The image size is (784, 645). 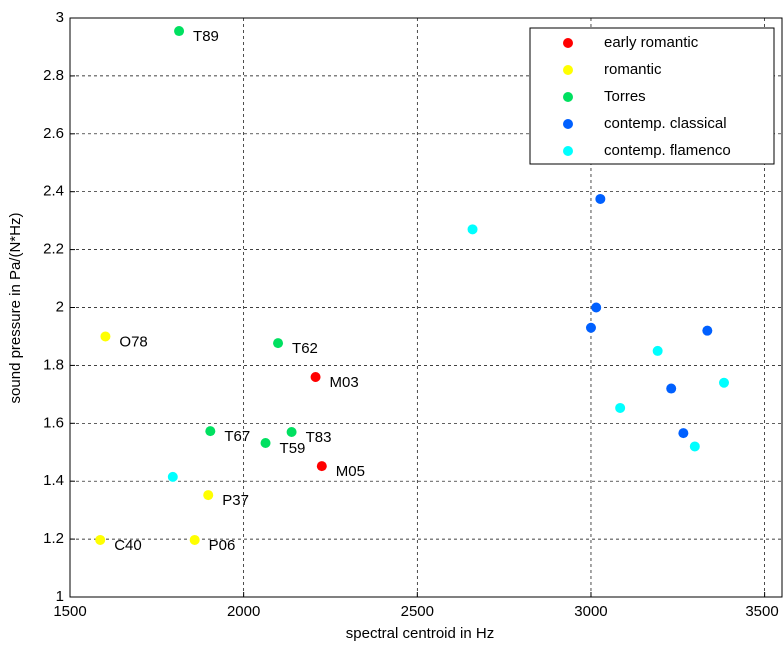 What do you see at coordinates (633, 69) in the screenshot?
I see `legend-label: romantic` at bounding box center [633, 69].